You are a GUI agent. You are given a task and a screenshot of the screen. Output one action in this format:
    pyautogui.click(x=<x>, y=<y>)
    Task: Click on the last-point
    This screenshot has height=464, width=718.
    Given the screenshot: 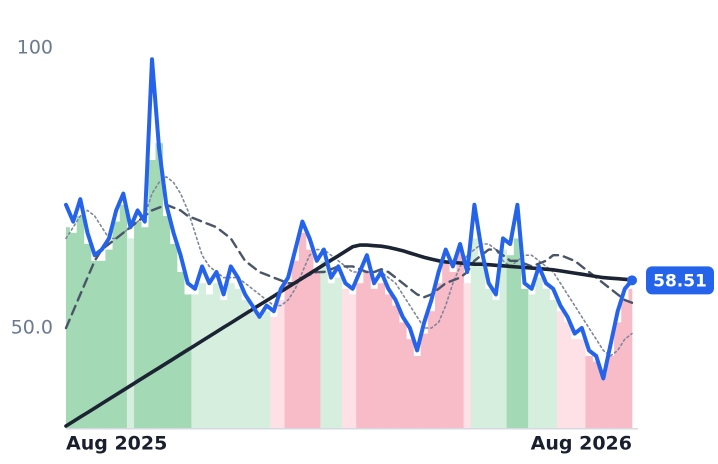 What is the action you would take?
    pyautogui.click(x=632, y=280)
    